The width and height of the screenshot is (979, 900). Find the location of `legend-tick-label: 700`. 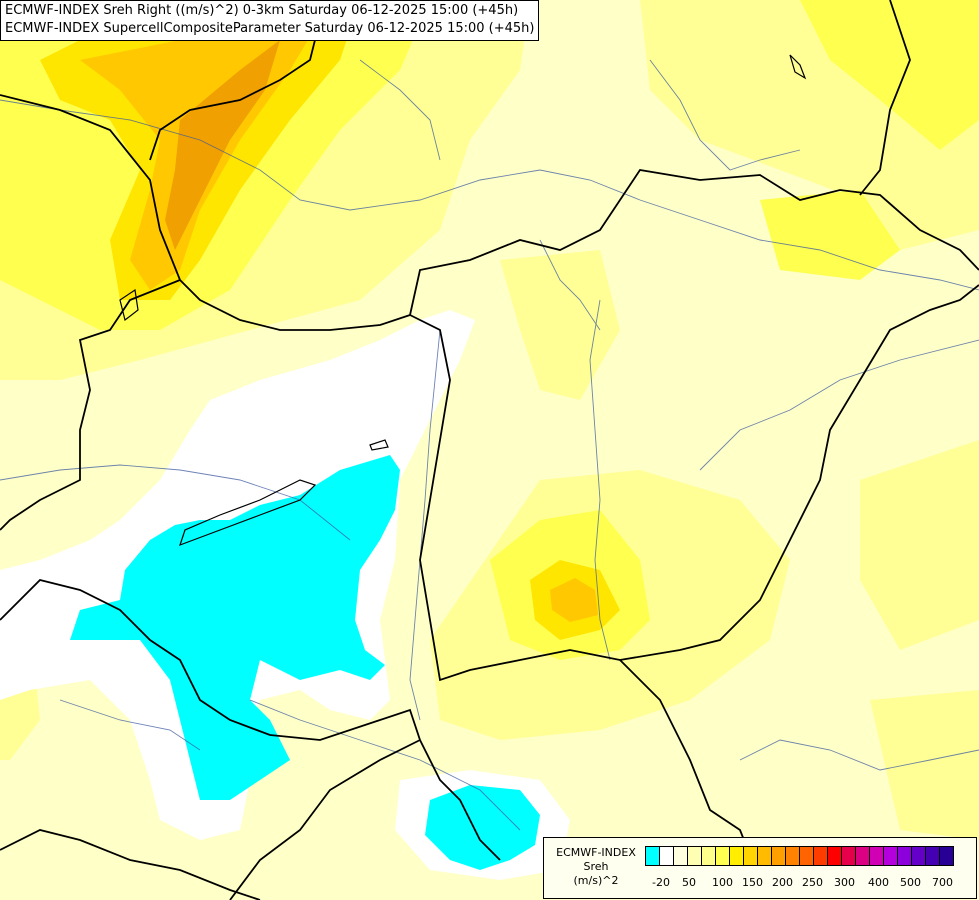

legend-tick-label: 700 is located at coordinates (942, 882).